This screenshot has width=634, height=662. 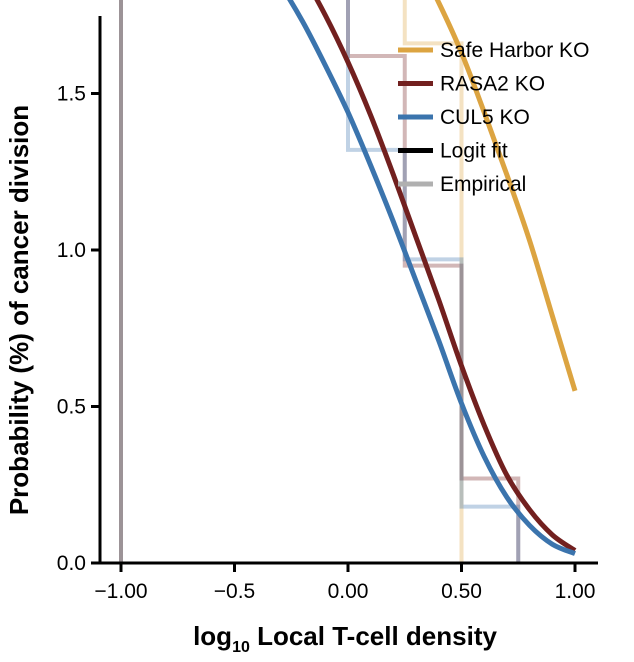 What do you see at coordinates (212, 636) in the screenshot?
I see `x-axis-title-log: log` at bounding box center [212, 636].